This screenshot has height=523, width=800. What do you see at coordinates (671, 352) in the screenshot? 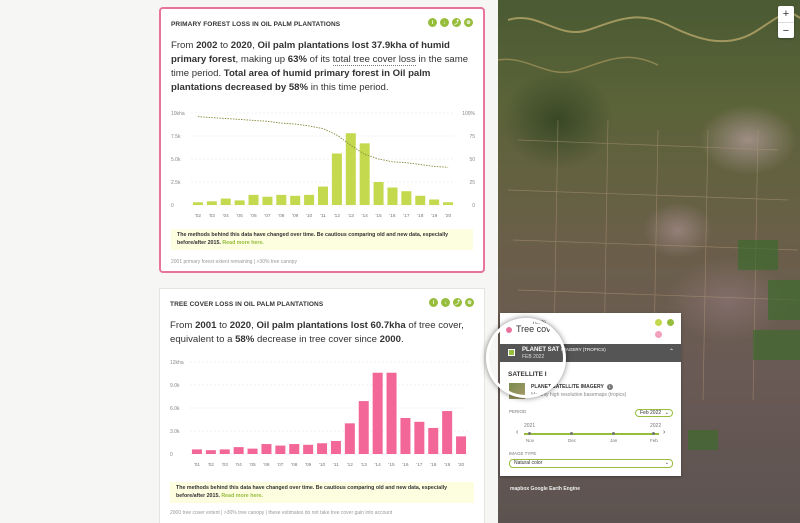
I see `chevron-up-icon: ⌃` at bounding box center [671, 352].